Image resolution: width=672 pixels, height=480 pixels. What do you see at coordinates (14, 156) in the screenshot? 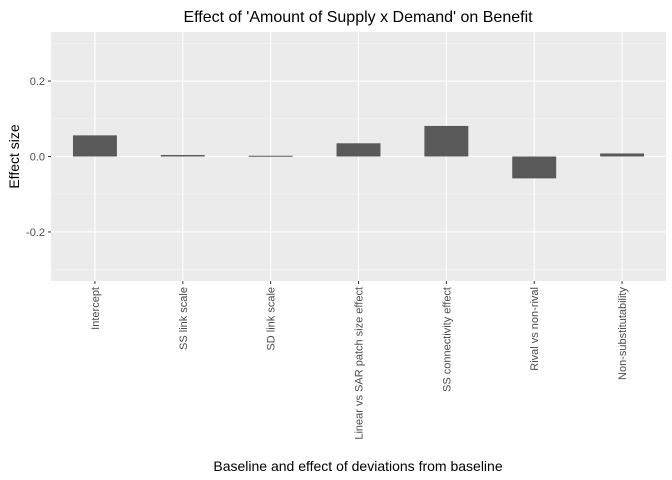
I see `y-axis-title: Effect size` at bounding box center [14, 156].